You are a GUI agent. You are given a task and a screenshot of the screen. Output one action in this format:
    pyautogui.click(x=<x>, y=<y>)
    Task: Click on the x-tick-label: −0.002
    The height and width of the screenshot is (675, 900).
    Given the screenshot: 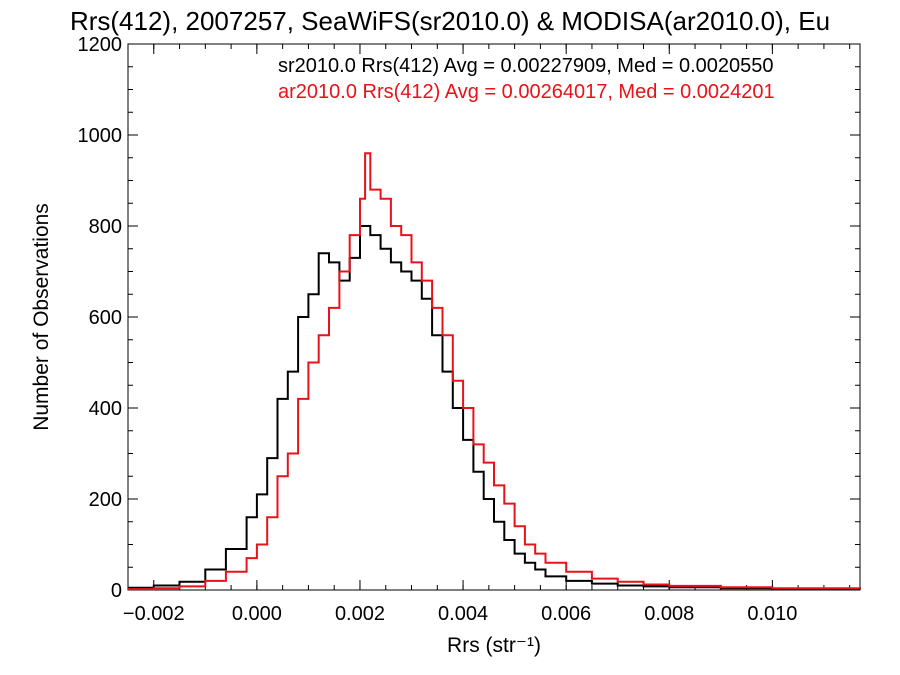 What is the action you would take?
    pyautogui.click(x=154, y=614)
    